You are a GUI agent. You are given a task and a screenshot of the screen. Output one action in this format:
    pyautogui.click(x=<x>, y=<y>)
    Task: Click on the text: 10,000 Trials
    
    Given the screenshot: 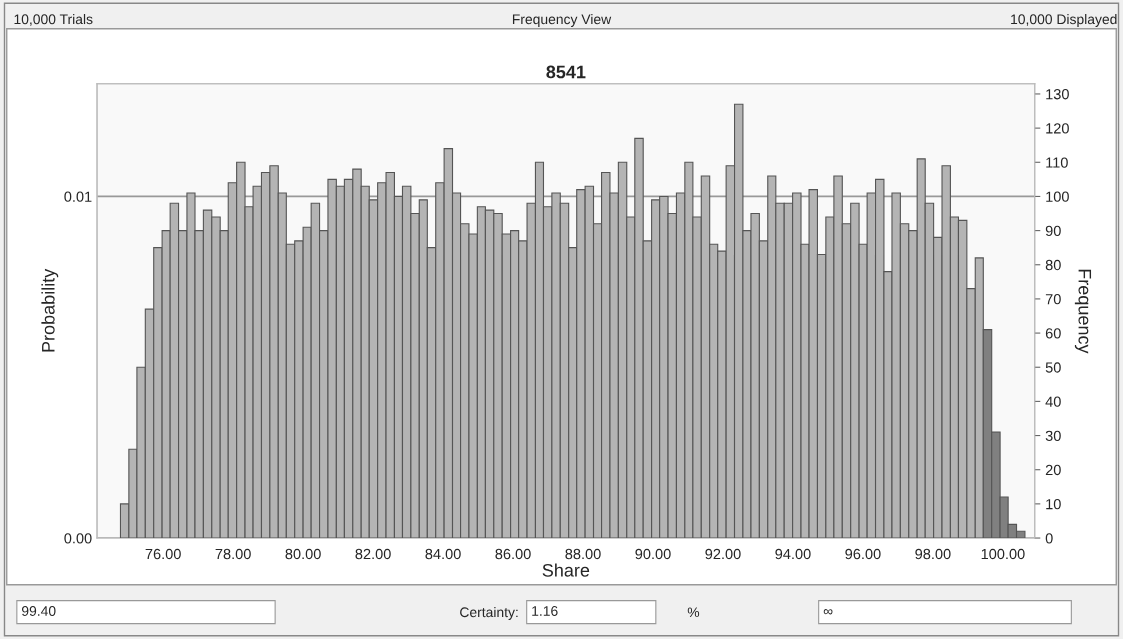 What is the action you would take?
    pyautogui.click(x=53, y=19)
    